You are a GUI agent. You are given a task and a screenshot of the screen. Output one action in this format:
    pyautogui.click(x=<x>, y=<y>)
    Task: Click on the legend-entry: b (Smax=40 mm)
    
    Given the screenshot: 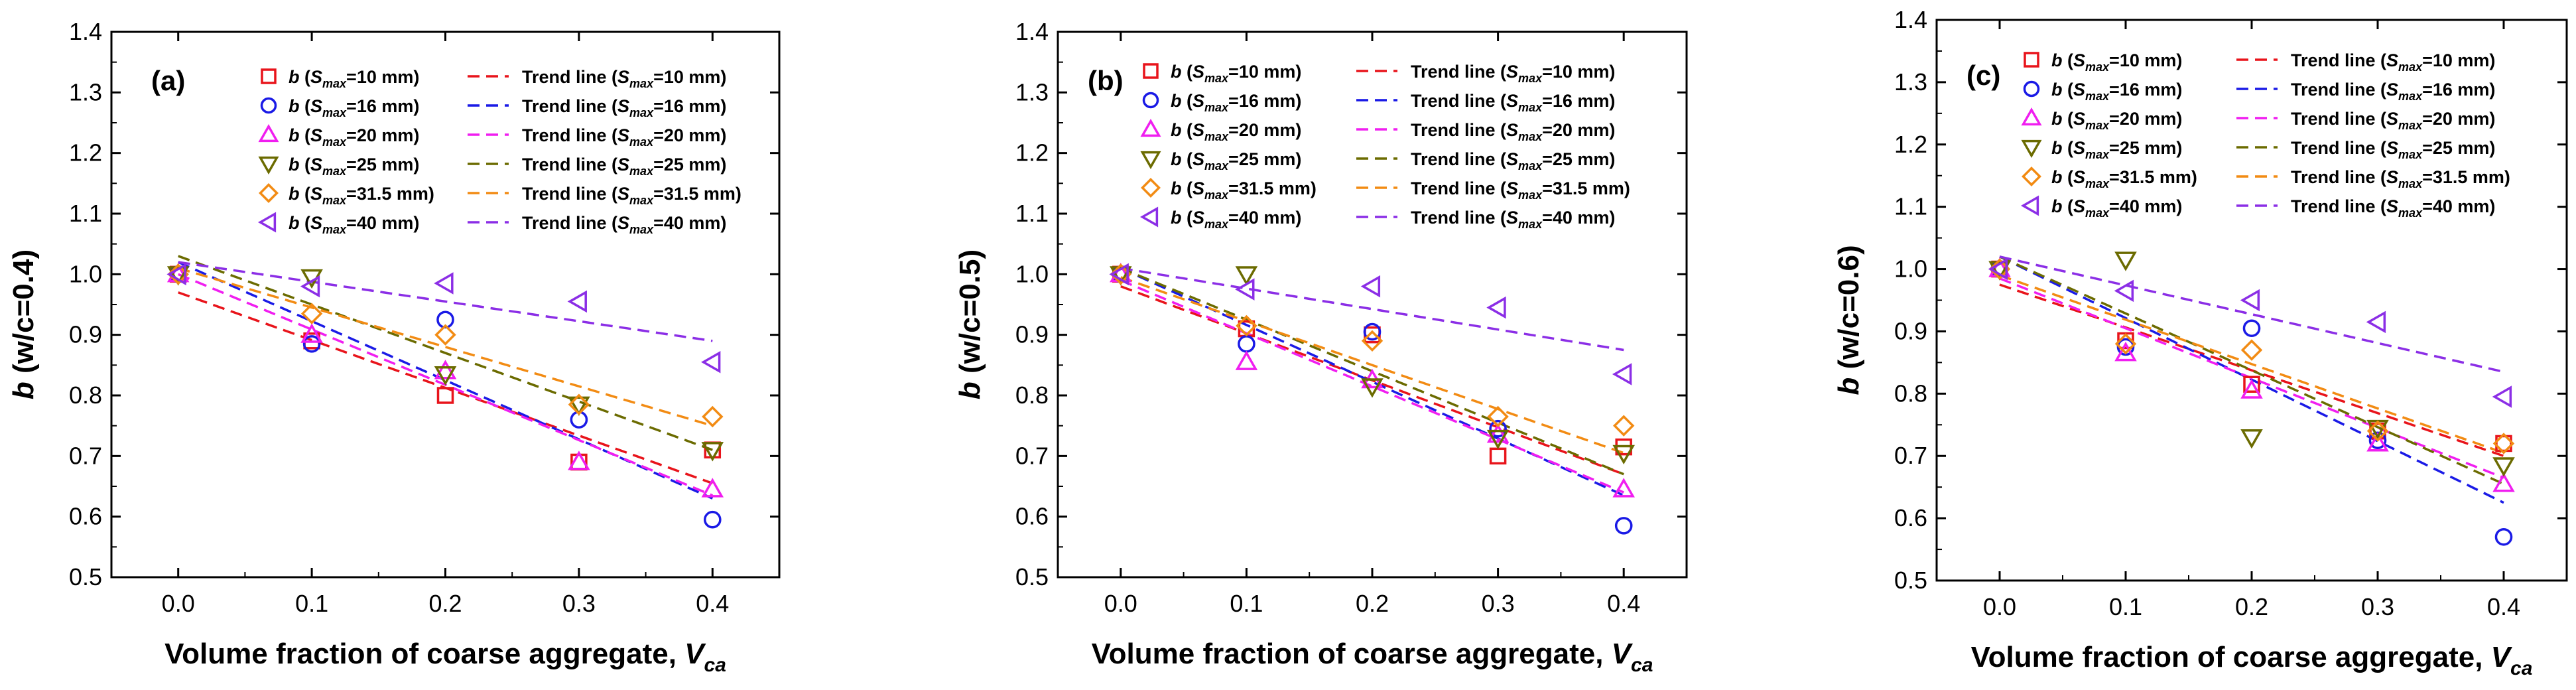 What is the action you would take?
    pyautogui.click(x=2117, y=208)
    